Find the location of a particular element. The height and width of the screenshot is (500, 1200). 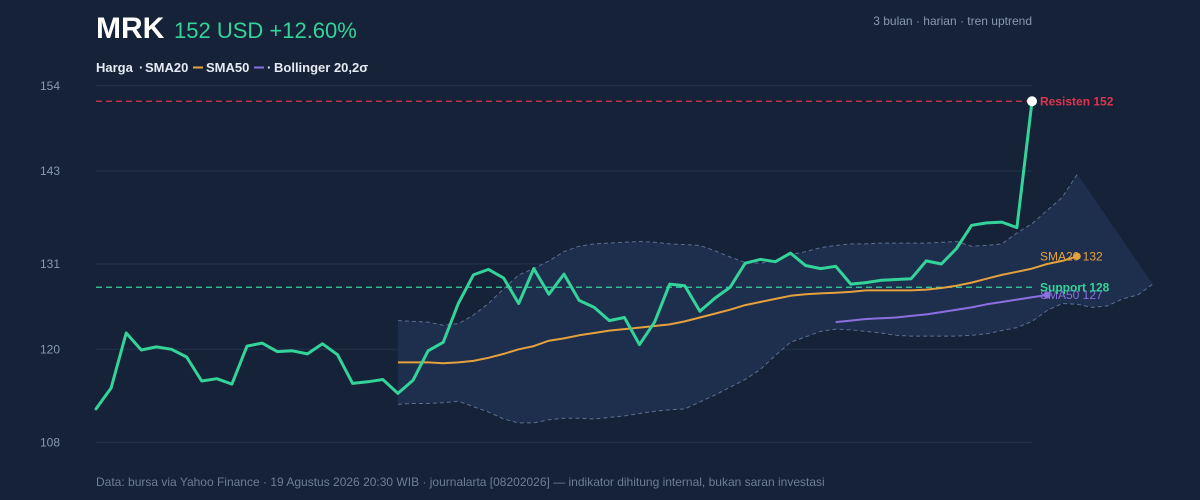

sma20-line is located at coordinates (737, 310).